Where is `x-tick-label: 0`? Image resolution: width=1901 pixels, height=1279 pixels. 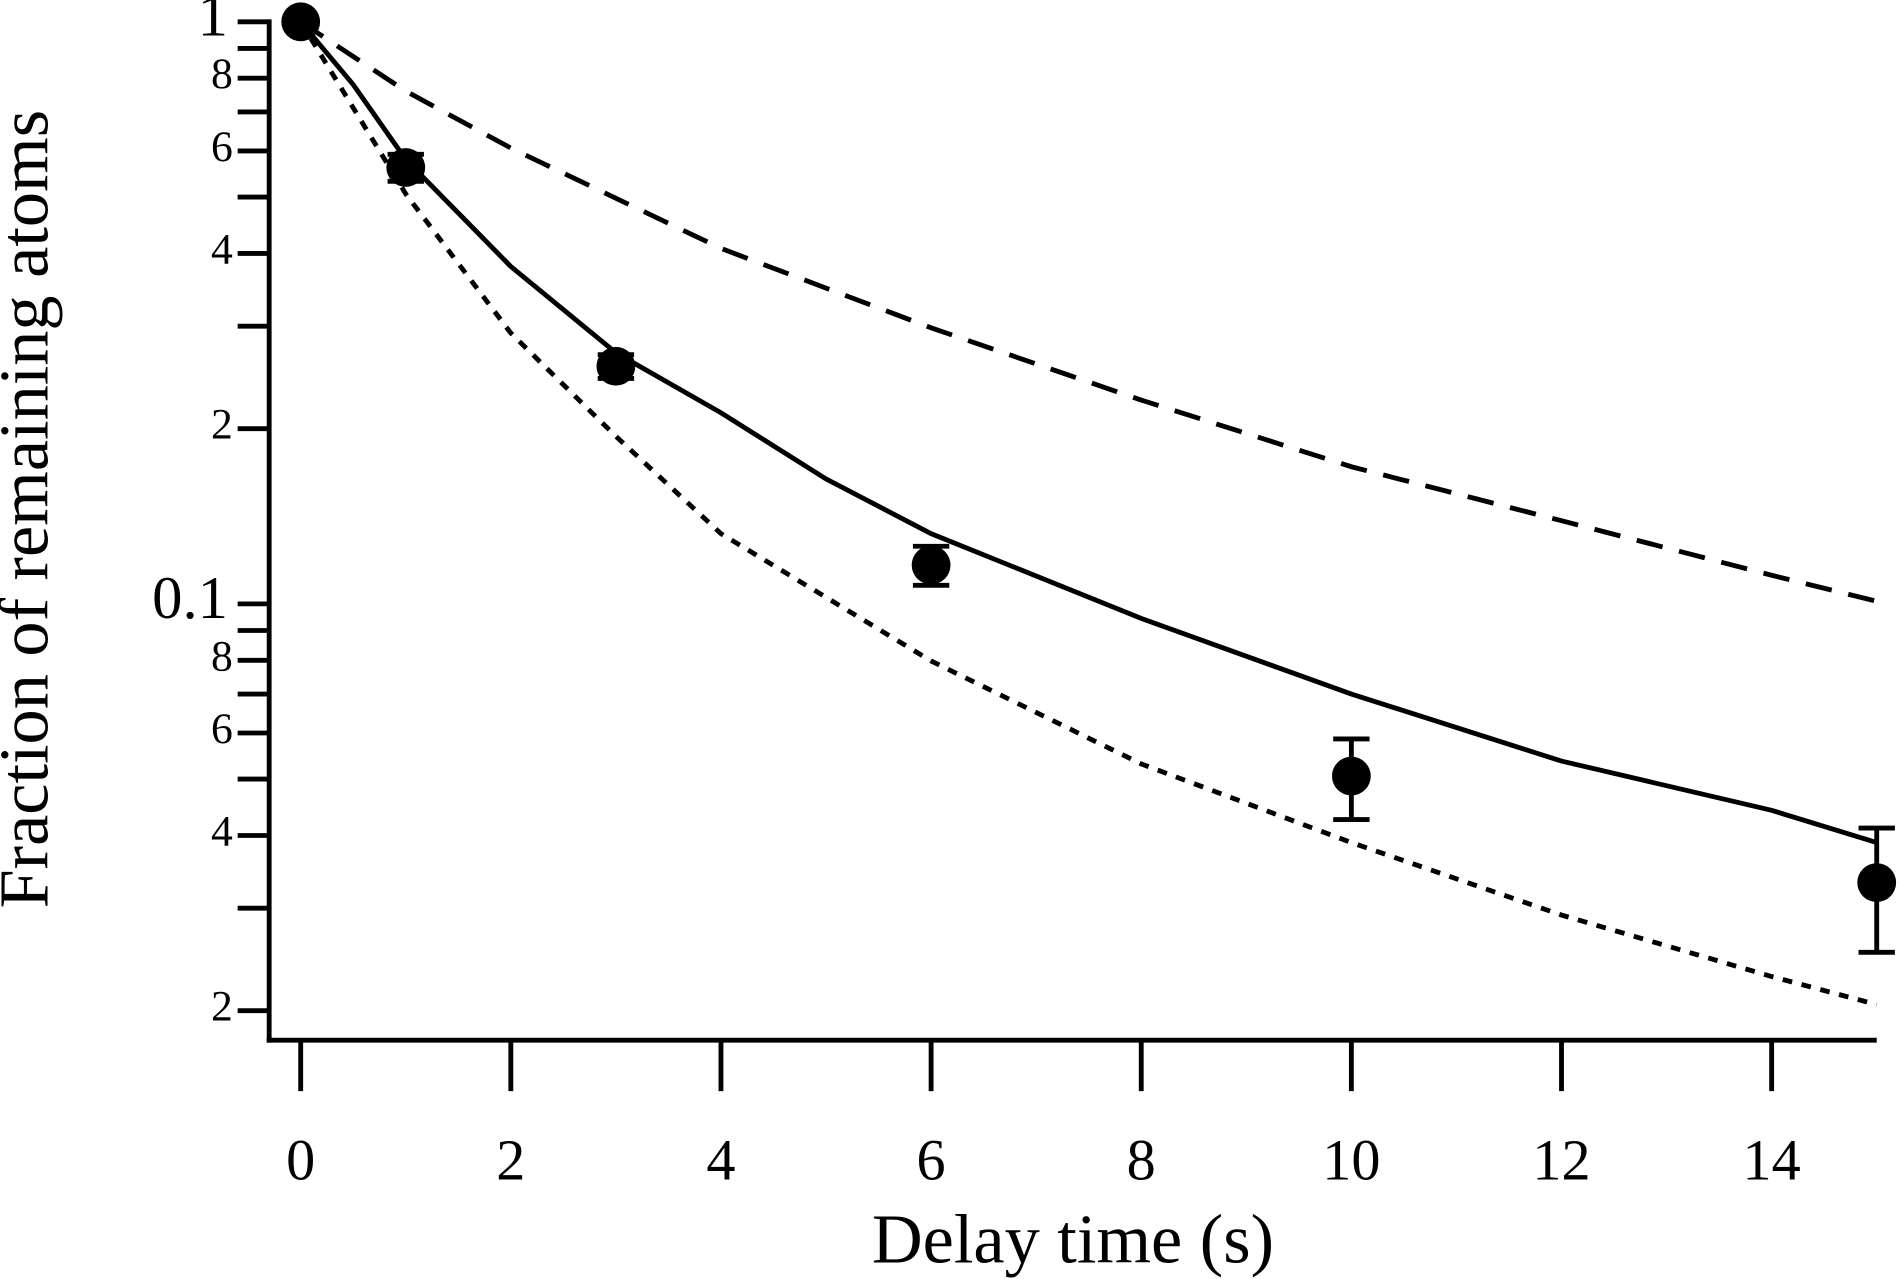
x-tick-label: 0 is located at coordinates (300, 1160).